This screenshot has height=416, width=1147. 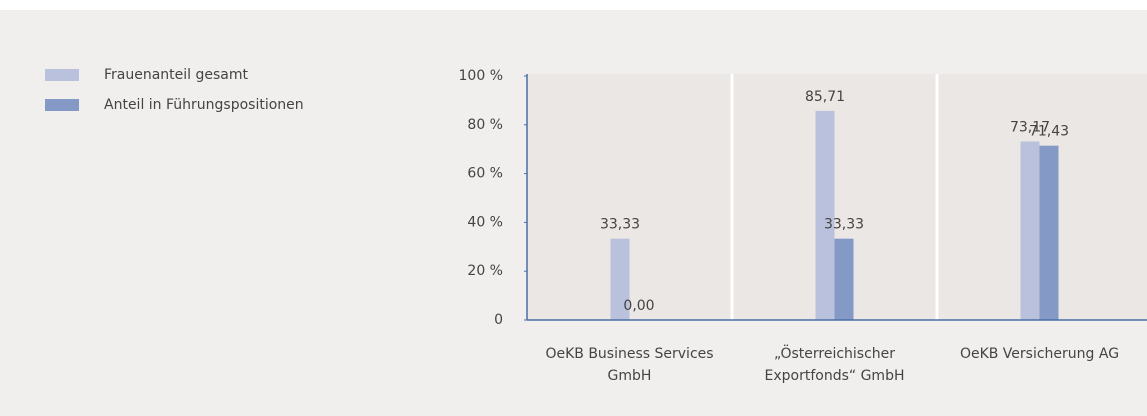 What do you see at coordinates (498, 320) in the screenshot?
I see `y-tick-label: 0` at bounding box center [498, 320].